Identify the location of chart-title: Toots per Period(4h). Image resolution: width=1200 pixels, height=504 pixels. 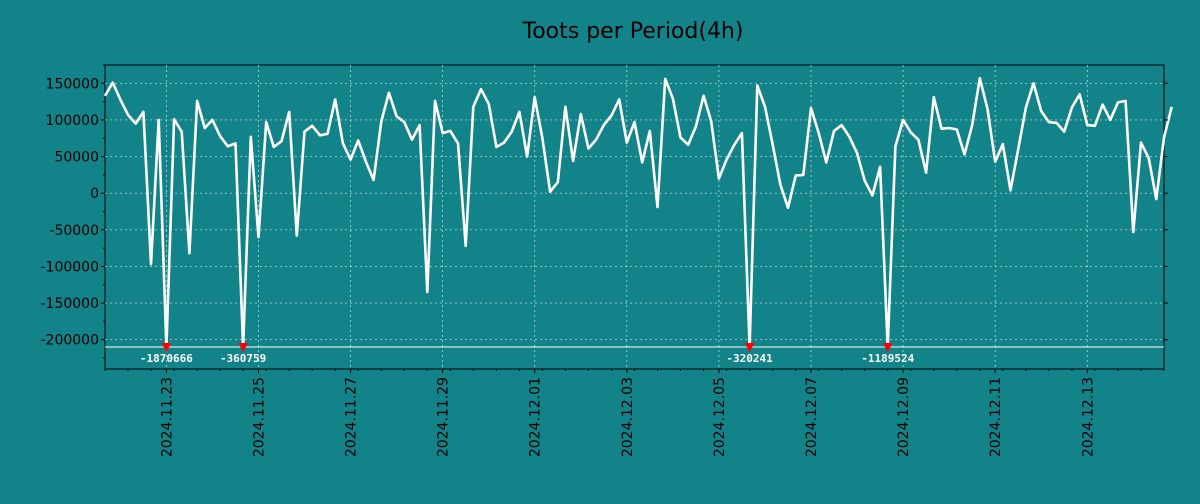
(633, 31).